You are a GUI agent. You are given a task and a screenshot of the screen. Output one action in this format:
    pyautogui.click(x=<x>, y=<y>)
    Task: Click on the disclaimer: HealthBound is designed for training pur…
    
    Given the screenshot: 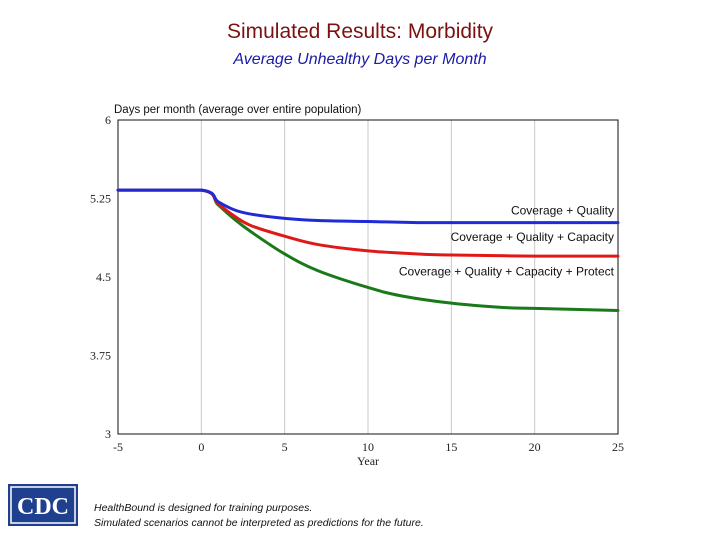 What is the action you would take?
    pyautogui.click(x=259, y=516)
    